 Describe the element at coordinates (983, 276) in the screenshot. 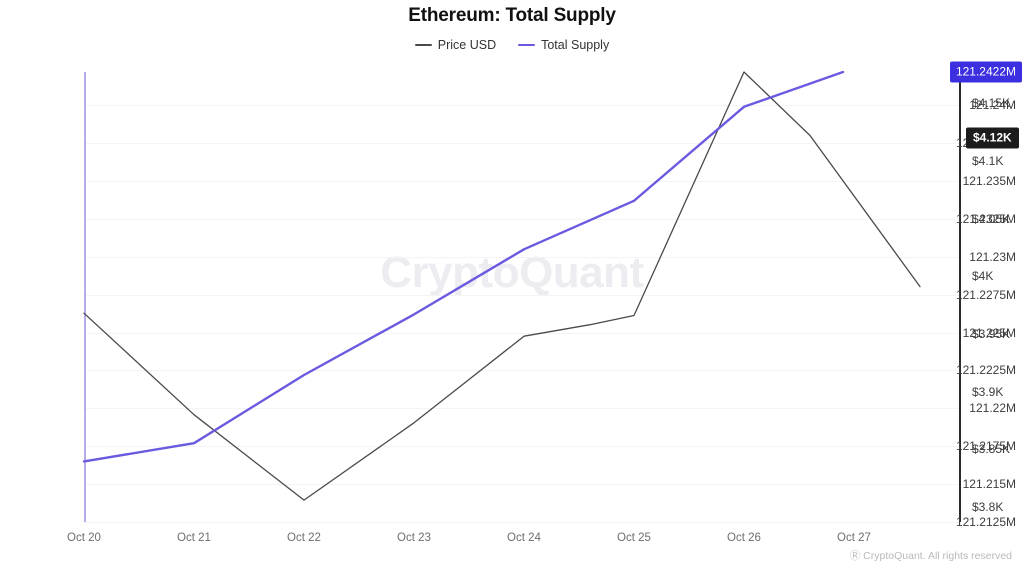

I see `right-axis-tick-label: $4K` at that location.